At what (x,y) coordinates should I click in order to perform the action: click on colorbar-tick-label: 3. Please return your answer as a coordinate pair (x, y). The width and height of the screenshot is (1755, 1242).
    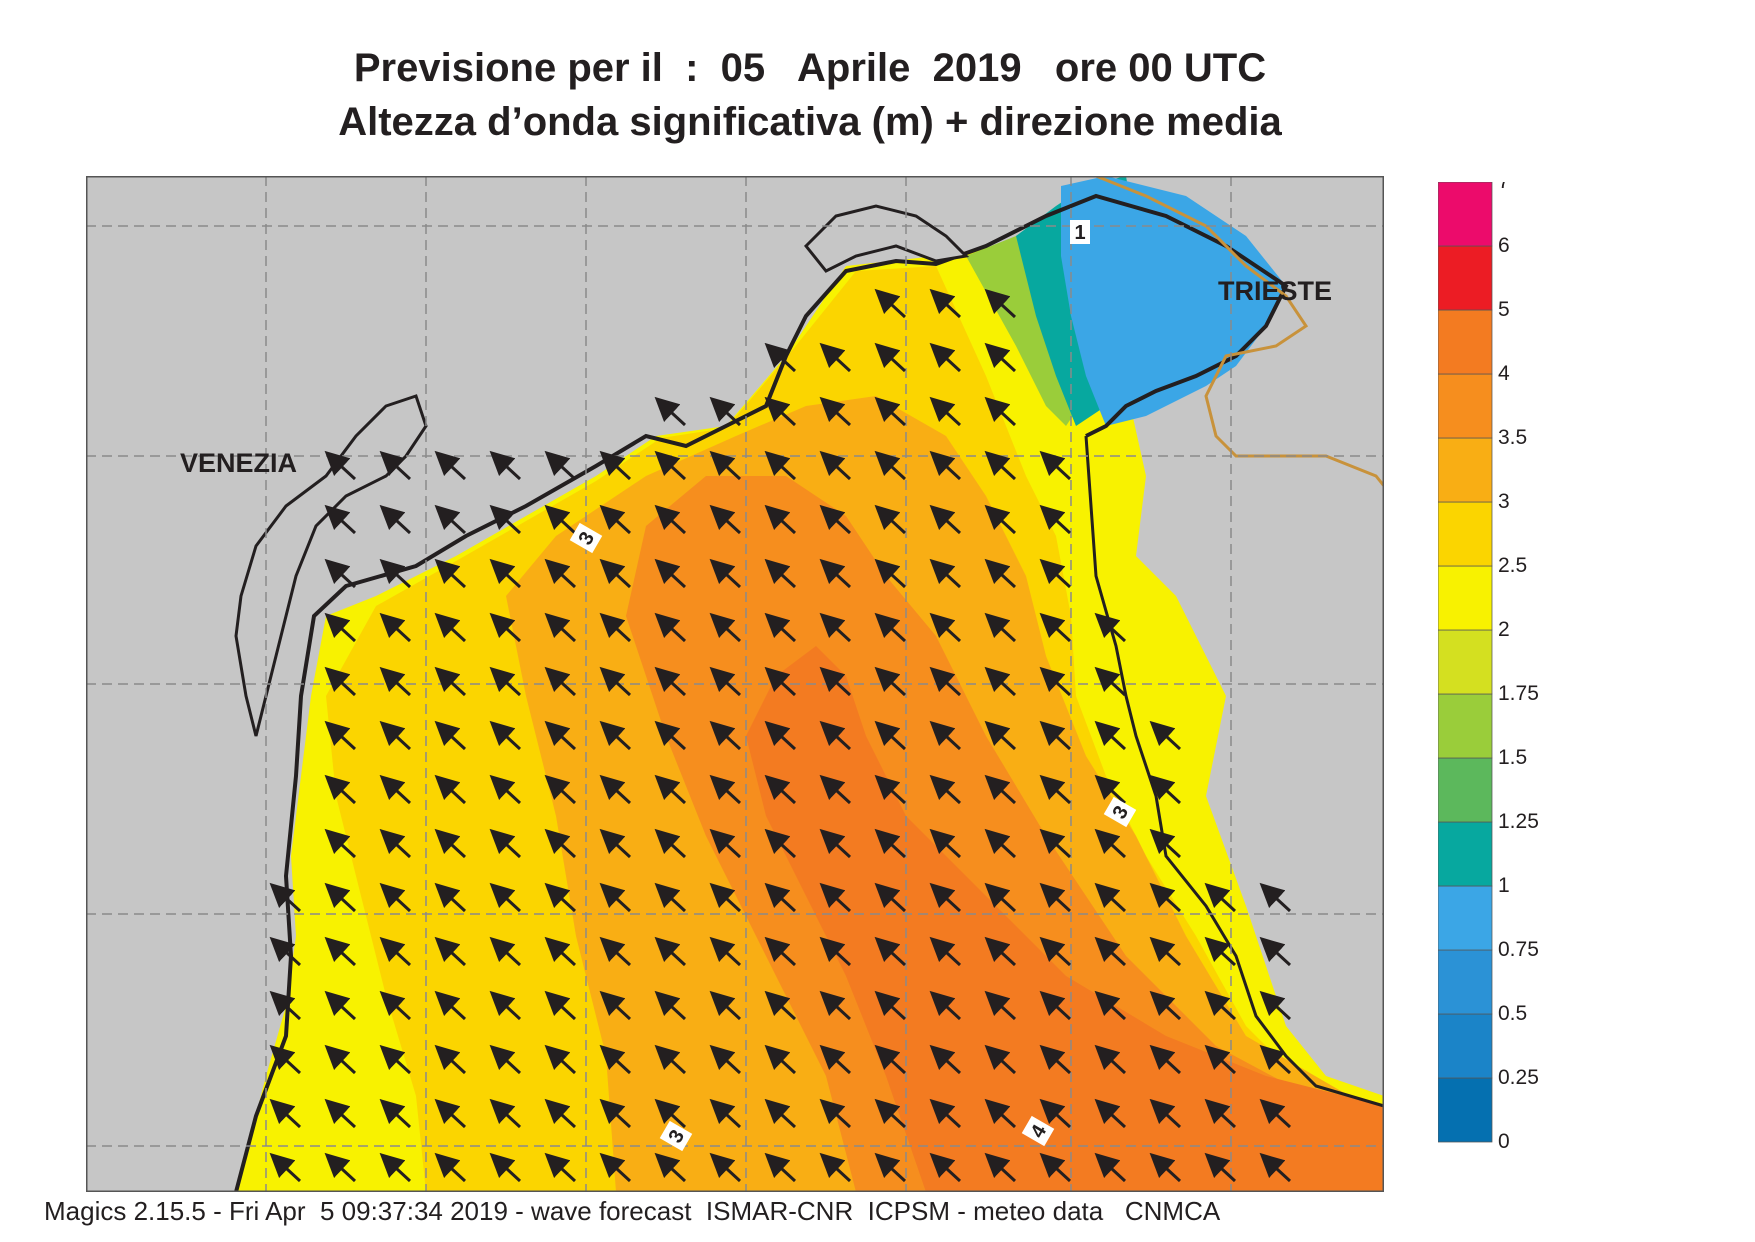
    Looking at the image, I should click on (1504, 501).